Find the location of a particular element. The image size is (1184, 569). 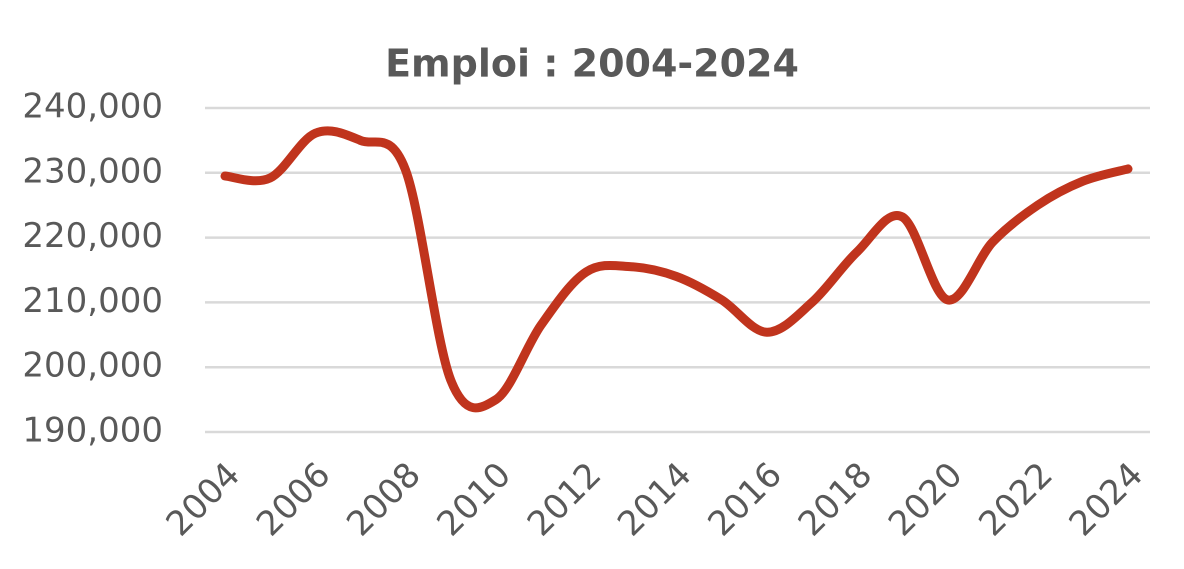

y-tick-label: 210,000 is located at coordinates (92, 301).